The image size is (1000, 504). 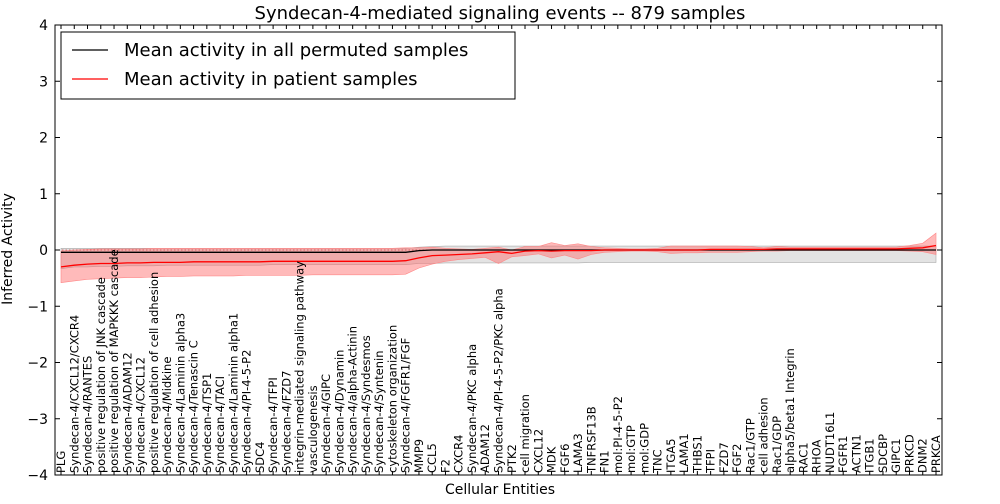 I want to click on x-tick-label: Syndecan-4/FGFR1/FGF, so click(x=406, y=405).